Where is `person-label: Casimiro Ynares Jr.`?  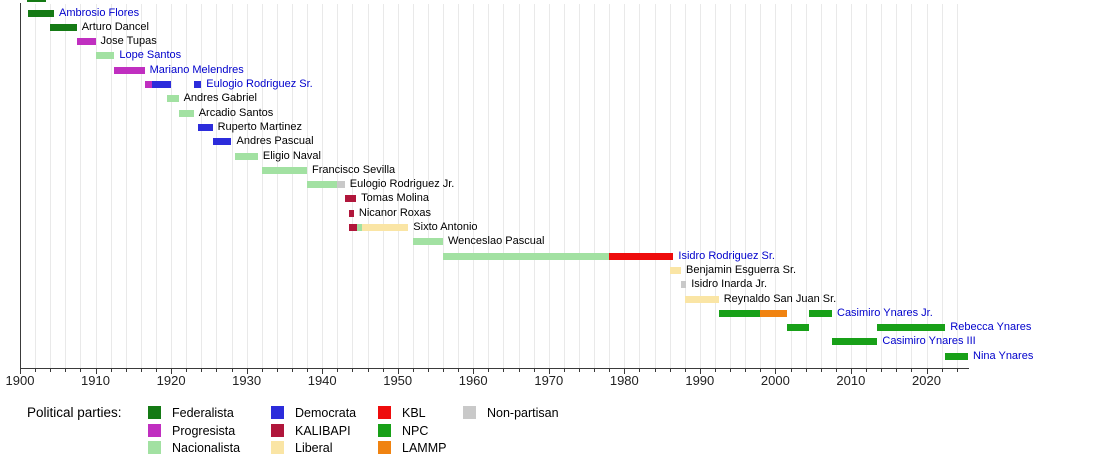
person-label: Casimiro Ynares Jr. is located at coordinates (885, 312).